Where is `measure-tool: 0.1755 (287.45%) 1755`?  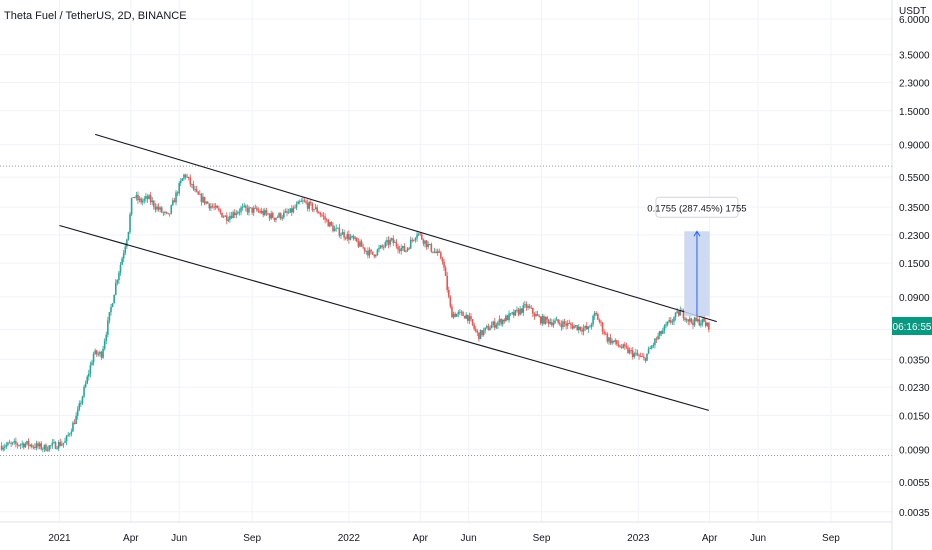
measure-tool: 0.1755 (287.45%) 1755 is located at coordinates (697, 256).